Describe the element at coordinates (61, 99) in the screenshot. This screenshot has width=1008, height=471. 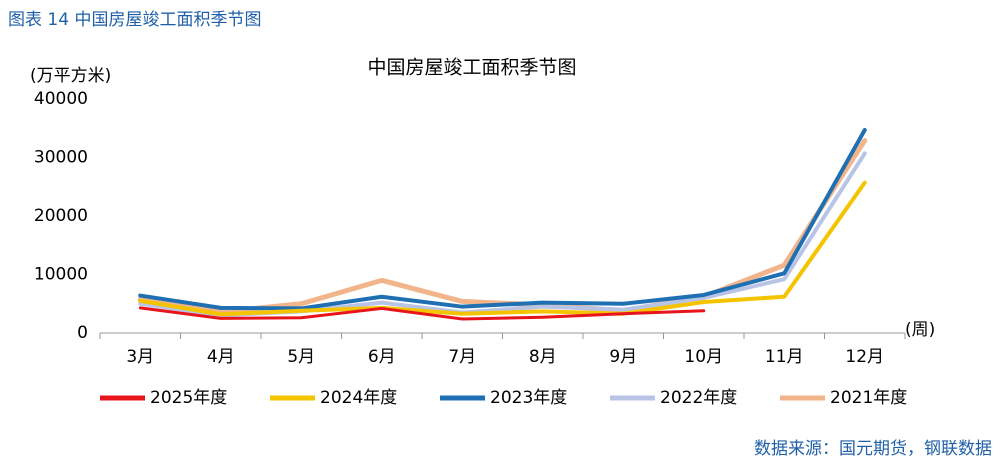
I see `y-tick-label: 40000` at that location.